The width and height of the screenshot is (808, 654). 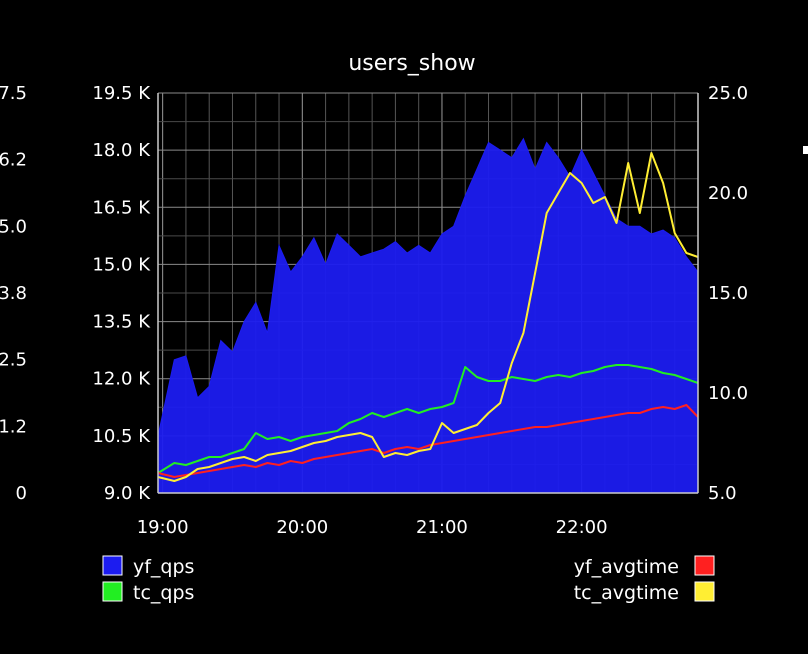 I want to click on x-tick-label: 22:00, so click(x=582, y=527).